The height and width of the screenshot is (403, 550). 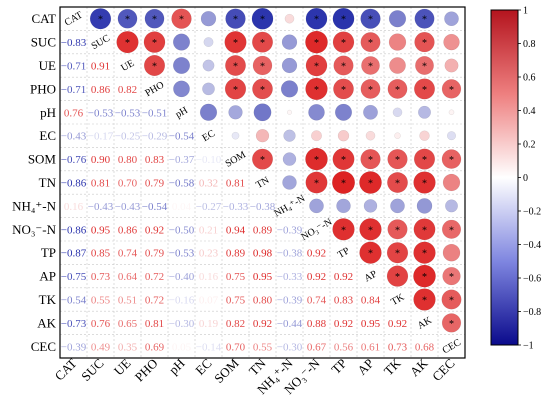 I want to click on diagonal-label-cec: CEC, so click(x=452, y=346).